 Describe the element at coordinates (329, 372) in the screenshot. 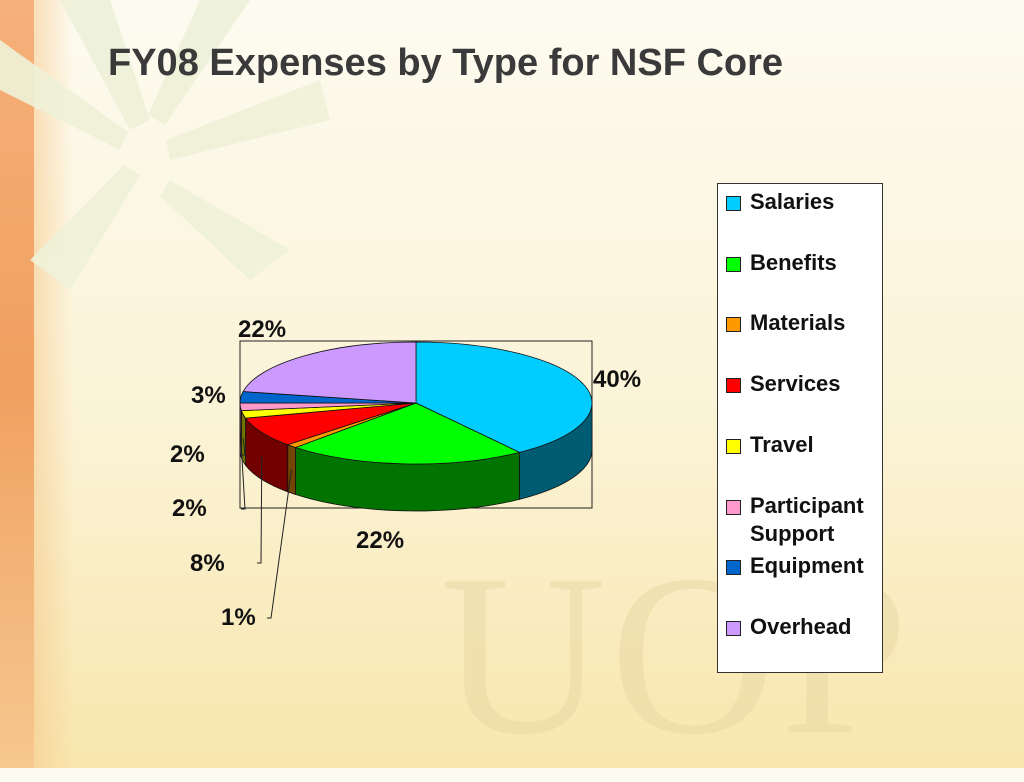

I see `pie-slice-overhead` at that location.